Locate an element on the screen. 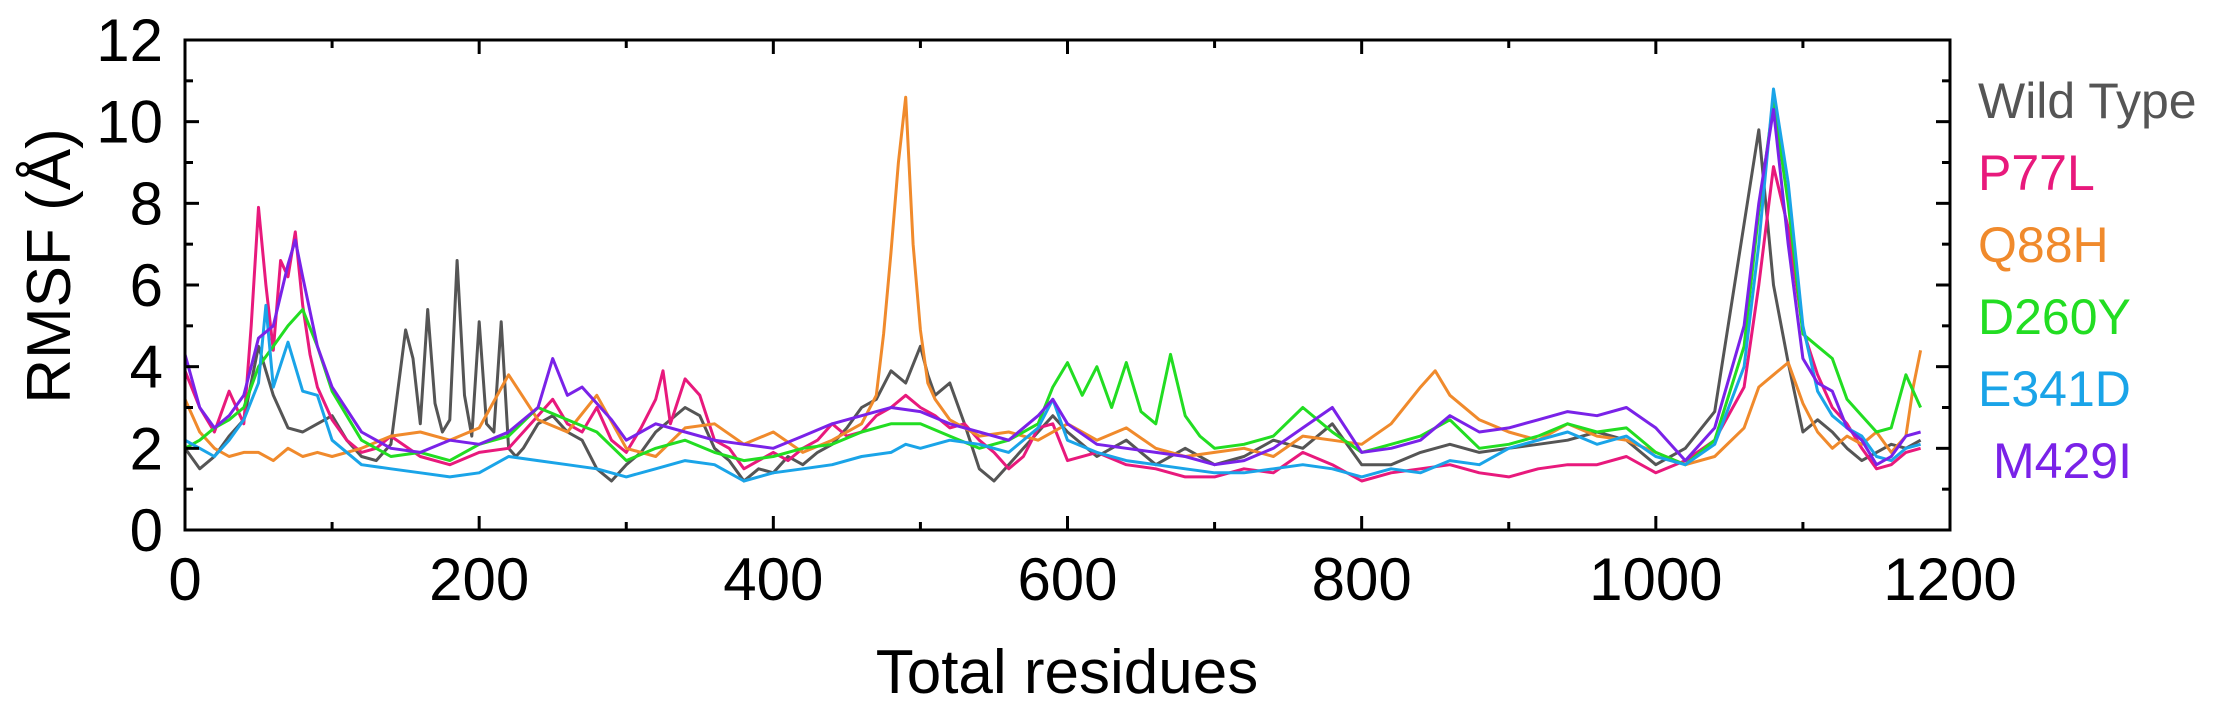 This screenshot has width=2230, height=712. y-tick-label: 6 is located at coordinates (146, 285).